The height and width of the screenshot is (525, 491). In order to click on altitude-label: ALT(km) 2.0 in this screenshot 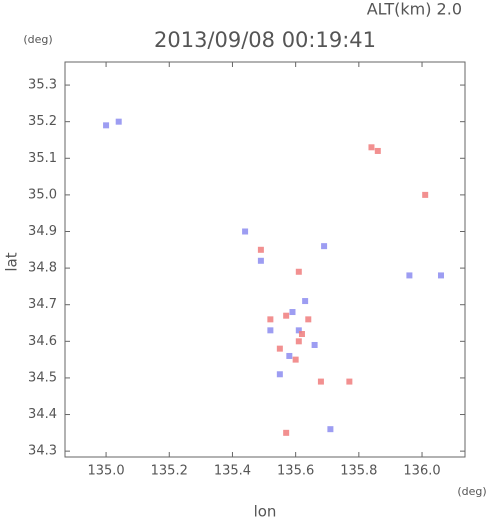, I will do `click(414, 9)`.